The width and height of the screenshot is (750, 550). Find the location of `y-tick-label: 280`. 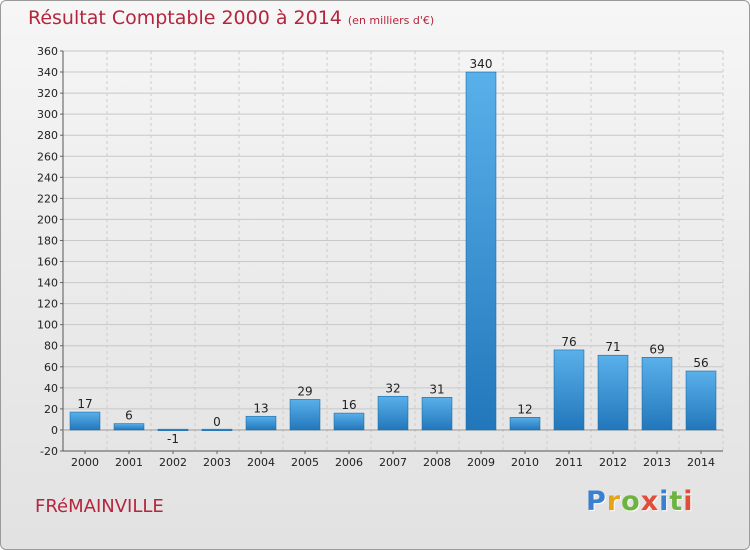

y-tick-label: 280 is located at coordinates (47, 135).